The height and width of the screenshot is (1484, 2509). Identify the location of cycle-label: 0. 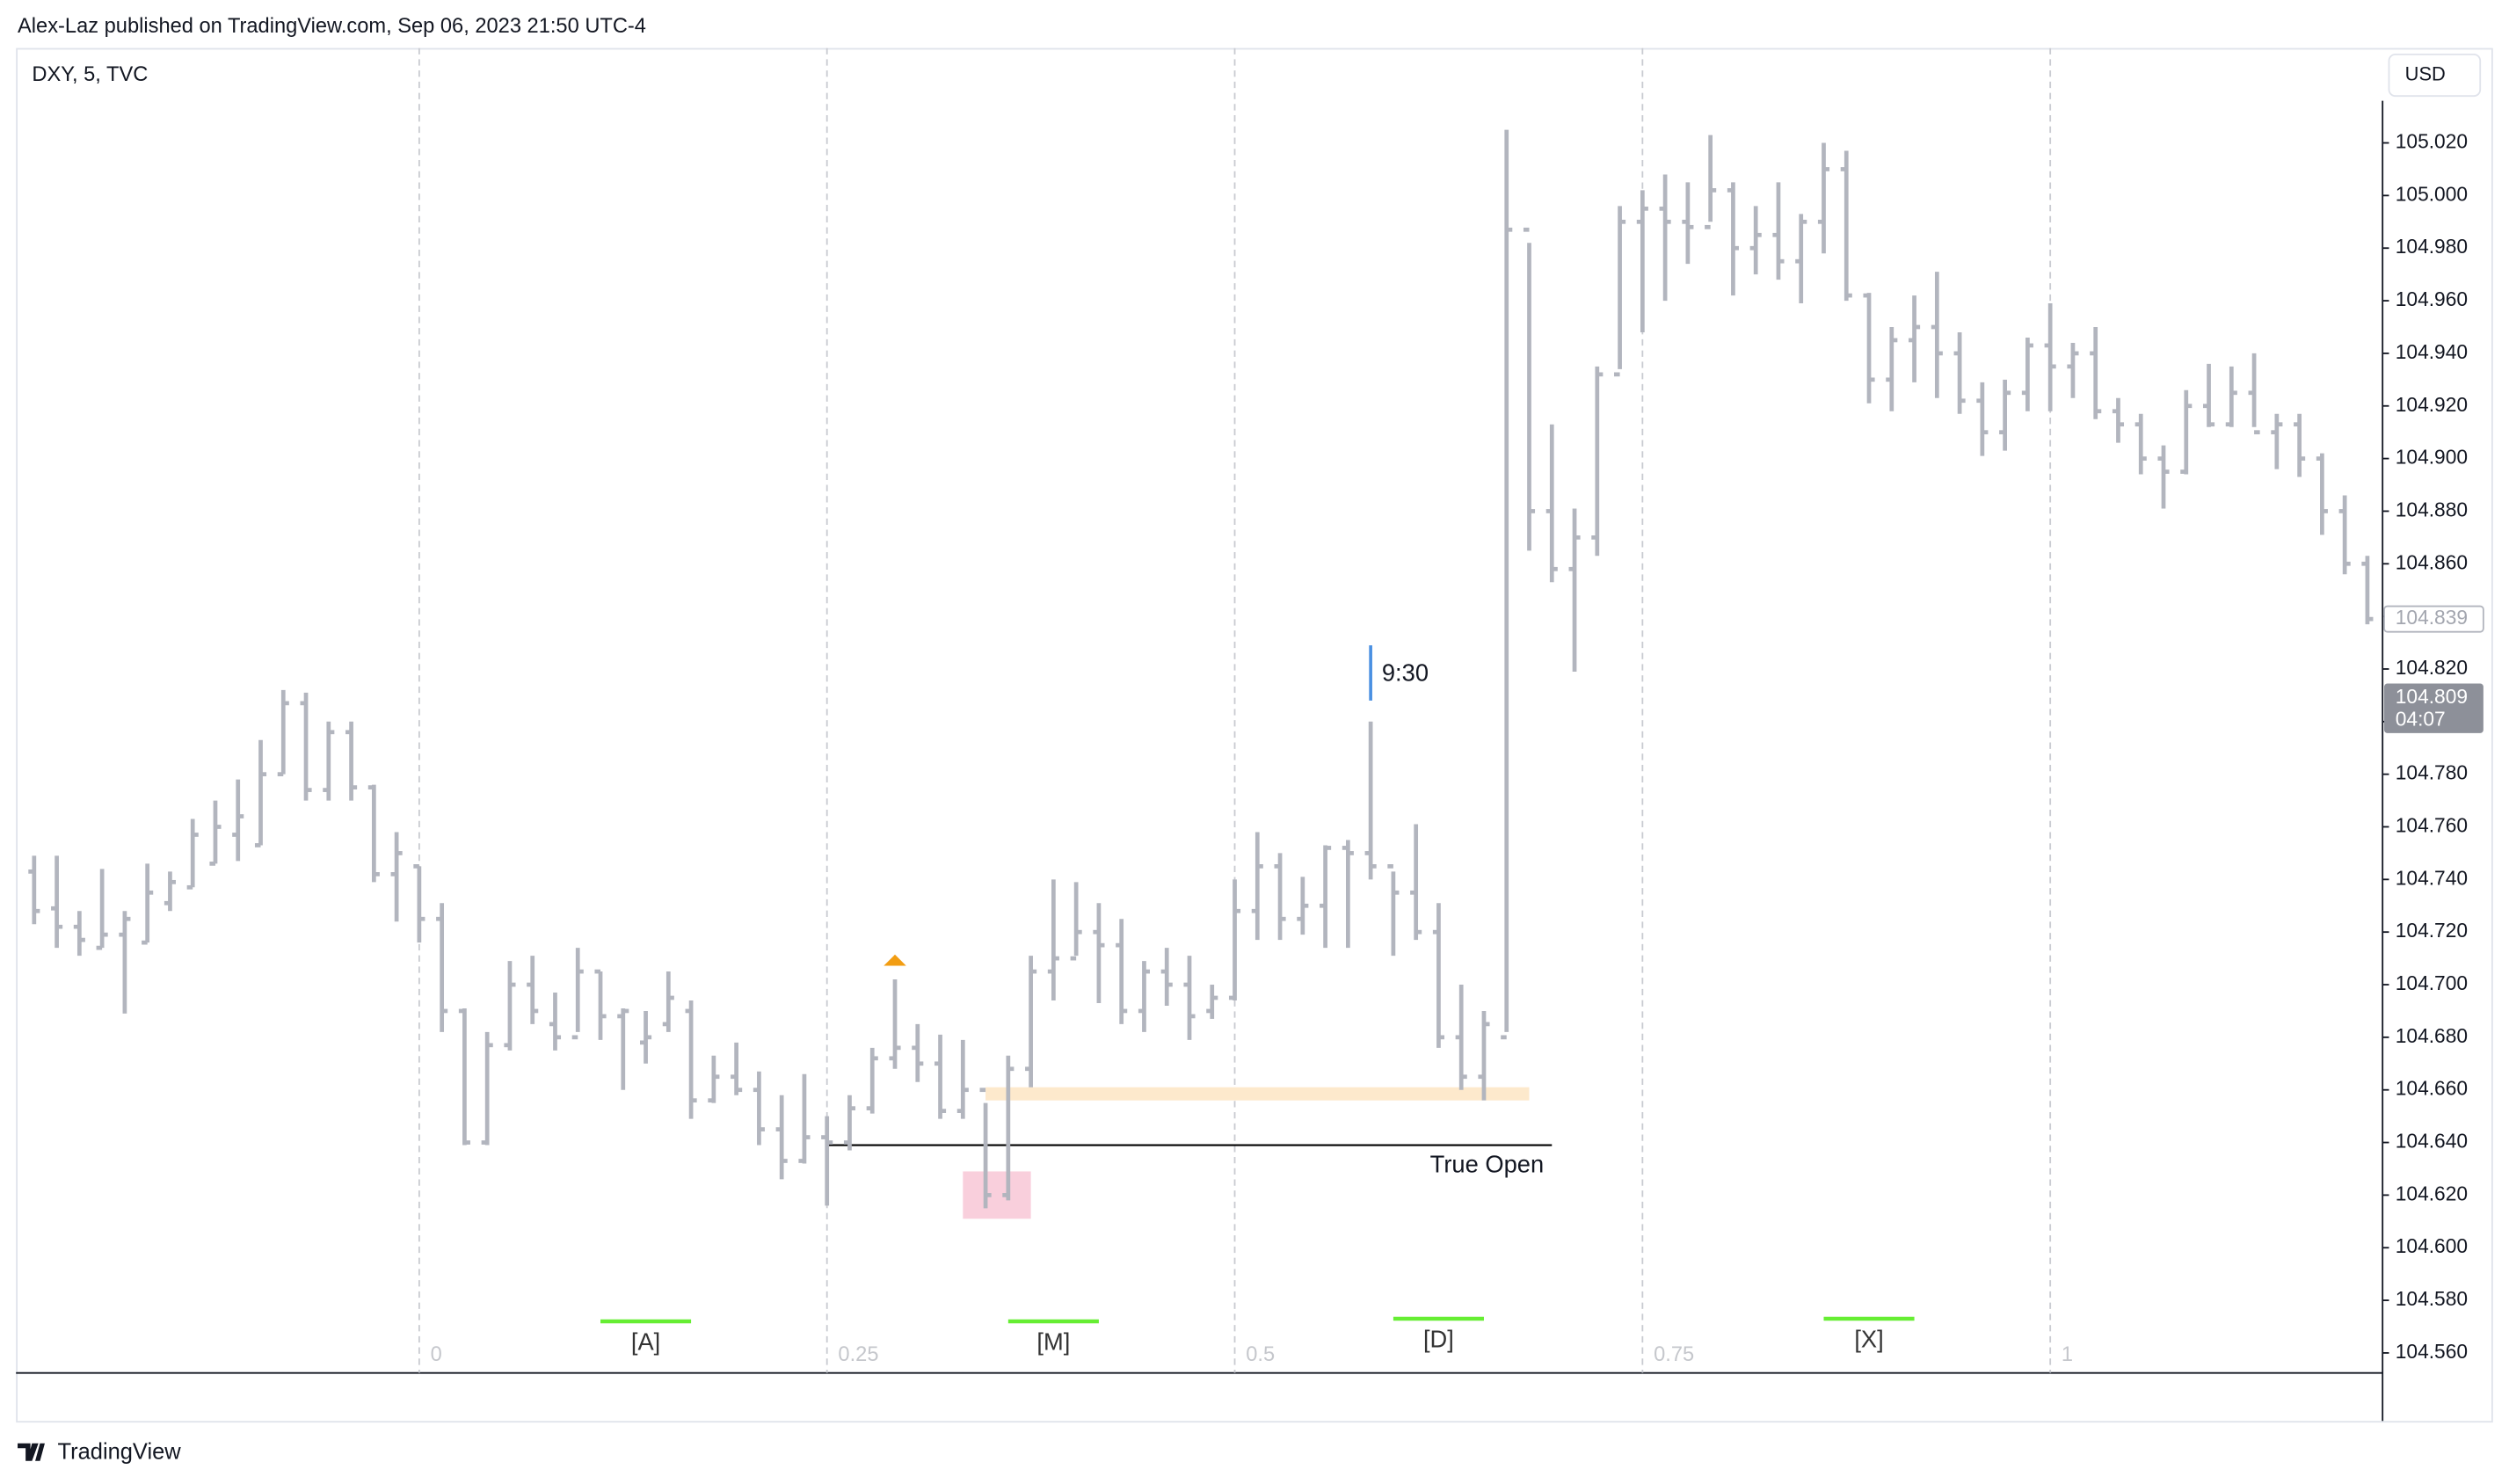
(436, 1355).